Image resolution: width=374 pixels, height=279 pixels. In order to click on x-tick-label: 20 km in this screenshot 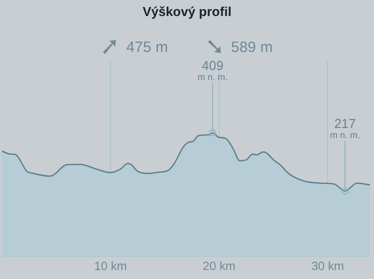, I will do `click(219, 266)`.